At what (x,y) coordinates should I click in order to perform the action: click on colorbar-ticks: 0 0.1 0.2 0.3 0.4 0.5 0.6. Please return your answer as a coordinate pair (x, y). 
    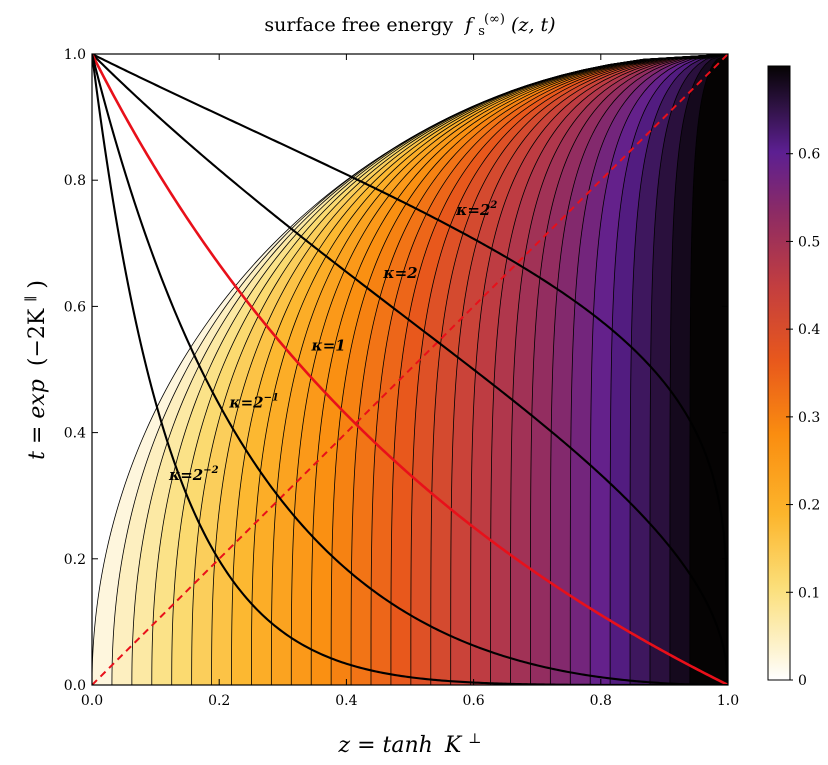
    Looking at the image, I should click on (803, 418).